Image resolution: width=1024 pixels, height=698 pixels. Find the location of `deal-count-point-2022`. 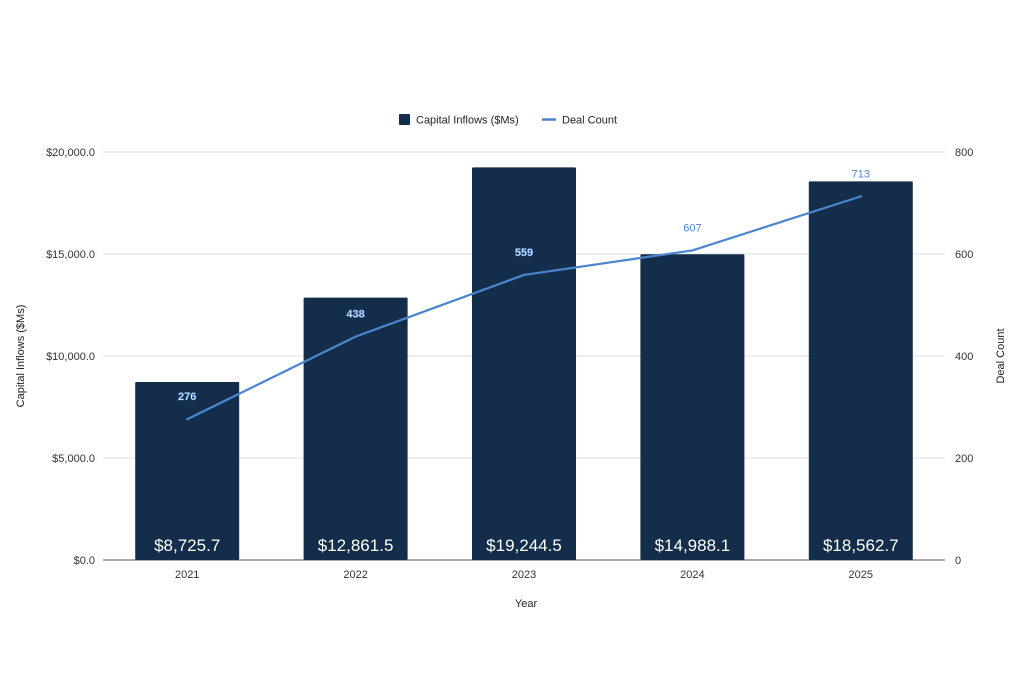

deal-count-point-2022 is located at coordinates (355, 336).